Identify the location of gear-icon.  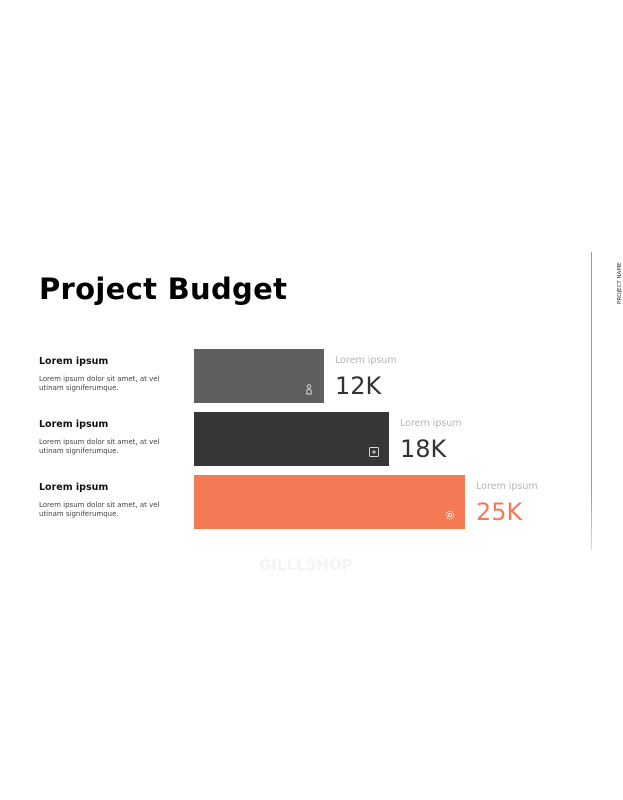
(450, 514).